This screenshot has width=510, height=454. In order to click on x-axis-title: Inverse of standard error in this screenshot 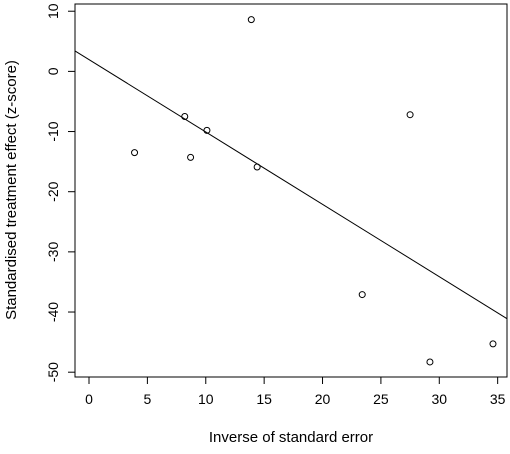, I will do `click(291, 437)`.